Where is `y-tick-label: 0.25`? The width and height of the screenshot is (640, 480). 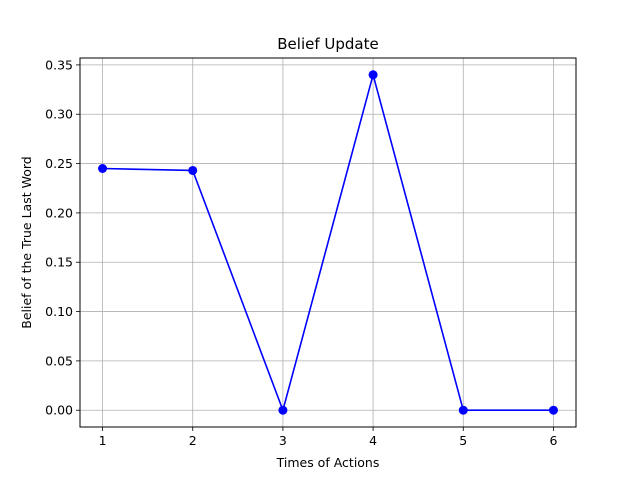 y-tick-label: 0.25 is located at coordinates (59, 163).